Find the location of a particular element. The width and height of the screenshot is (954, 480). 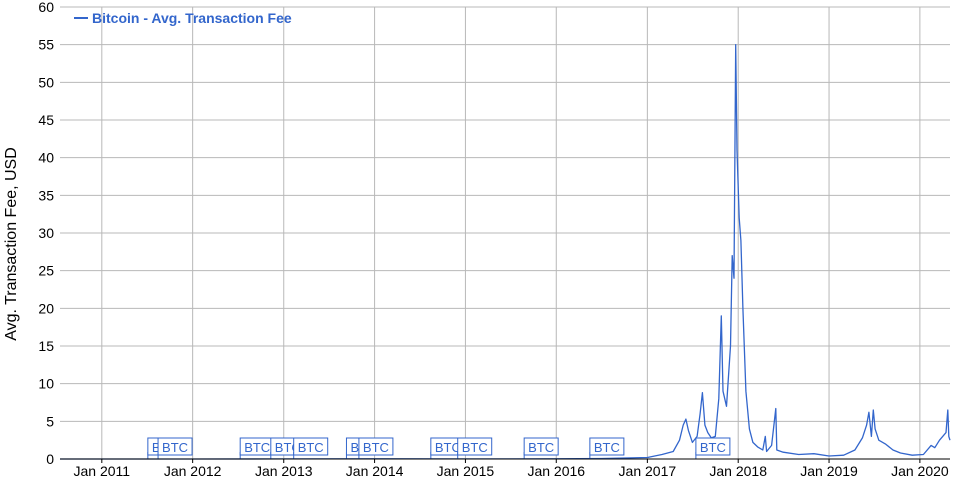

x-tick-label: Jan 2017 is located at coordinates (648, 471).